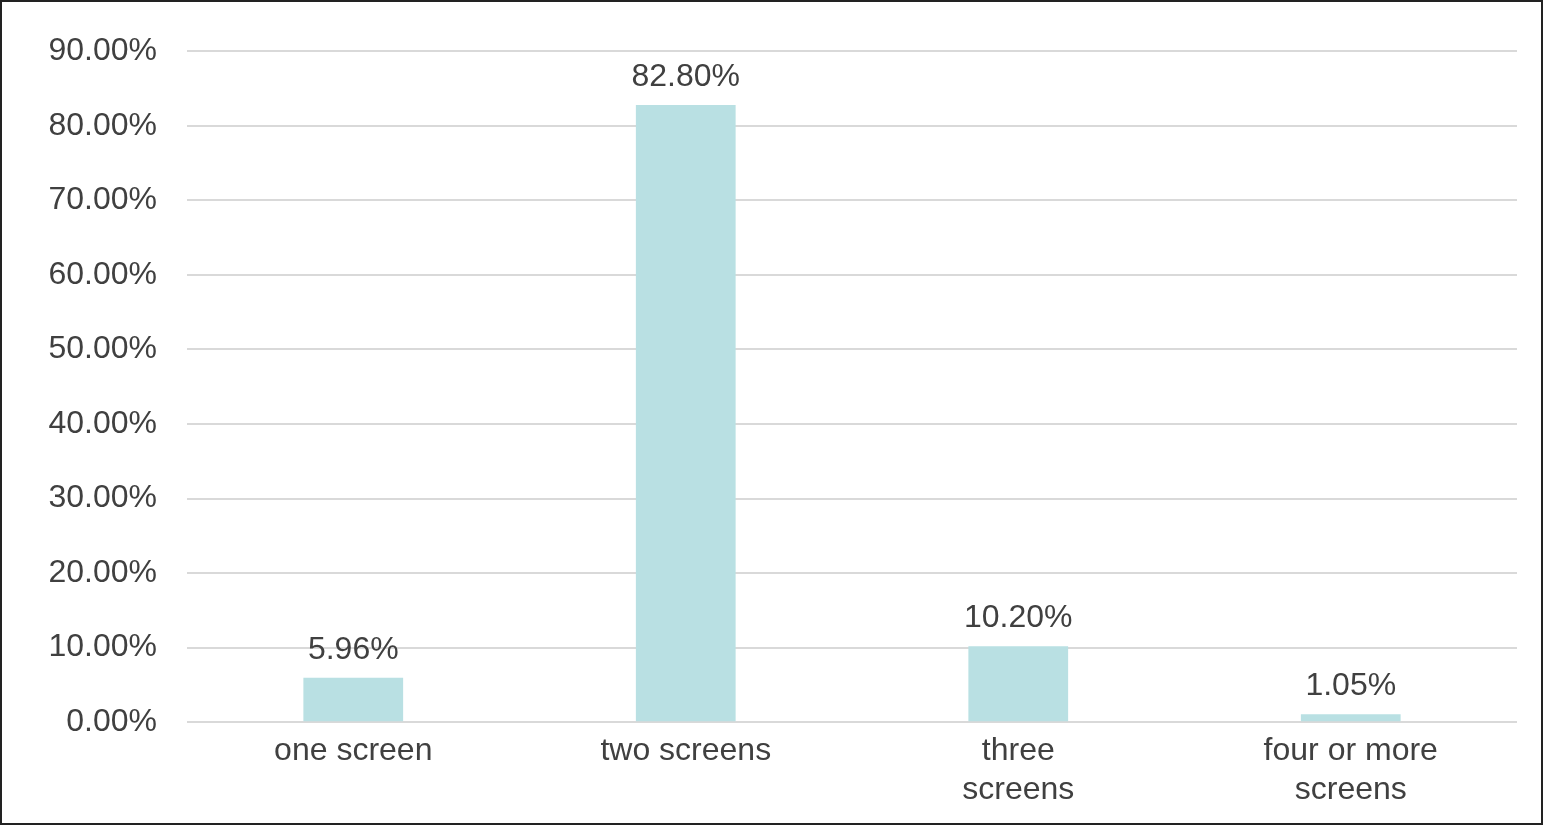  I want to click on data-label: 5.96%, so click(353, 647).